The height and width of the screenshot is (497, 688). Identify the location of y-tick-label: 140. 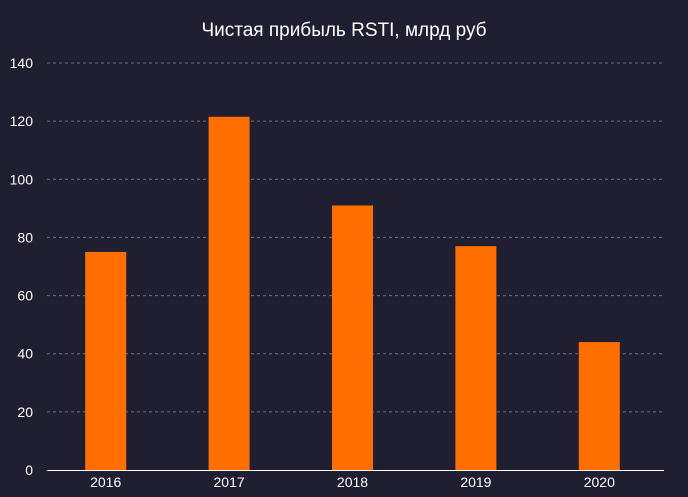
(22, 63).